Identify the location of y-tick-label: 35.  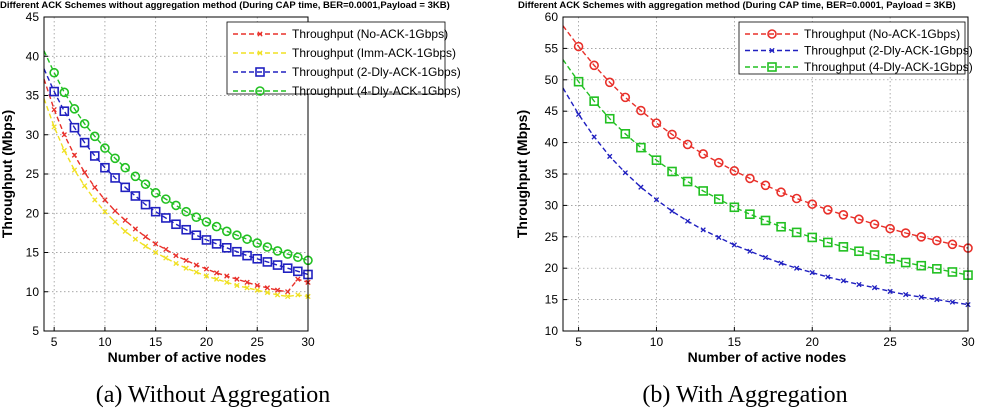
(33, 96).